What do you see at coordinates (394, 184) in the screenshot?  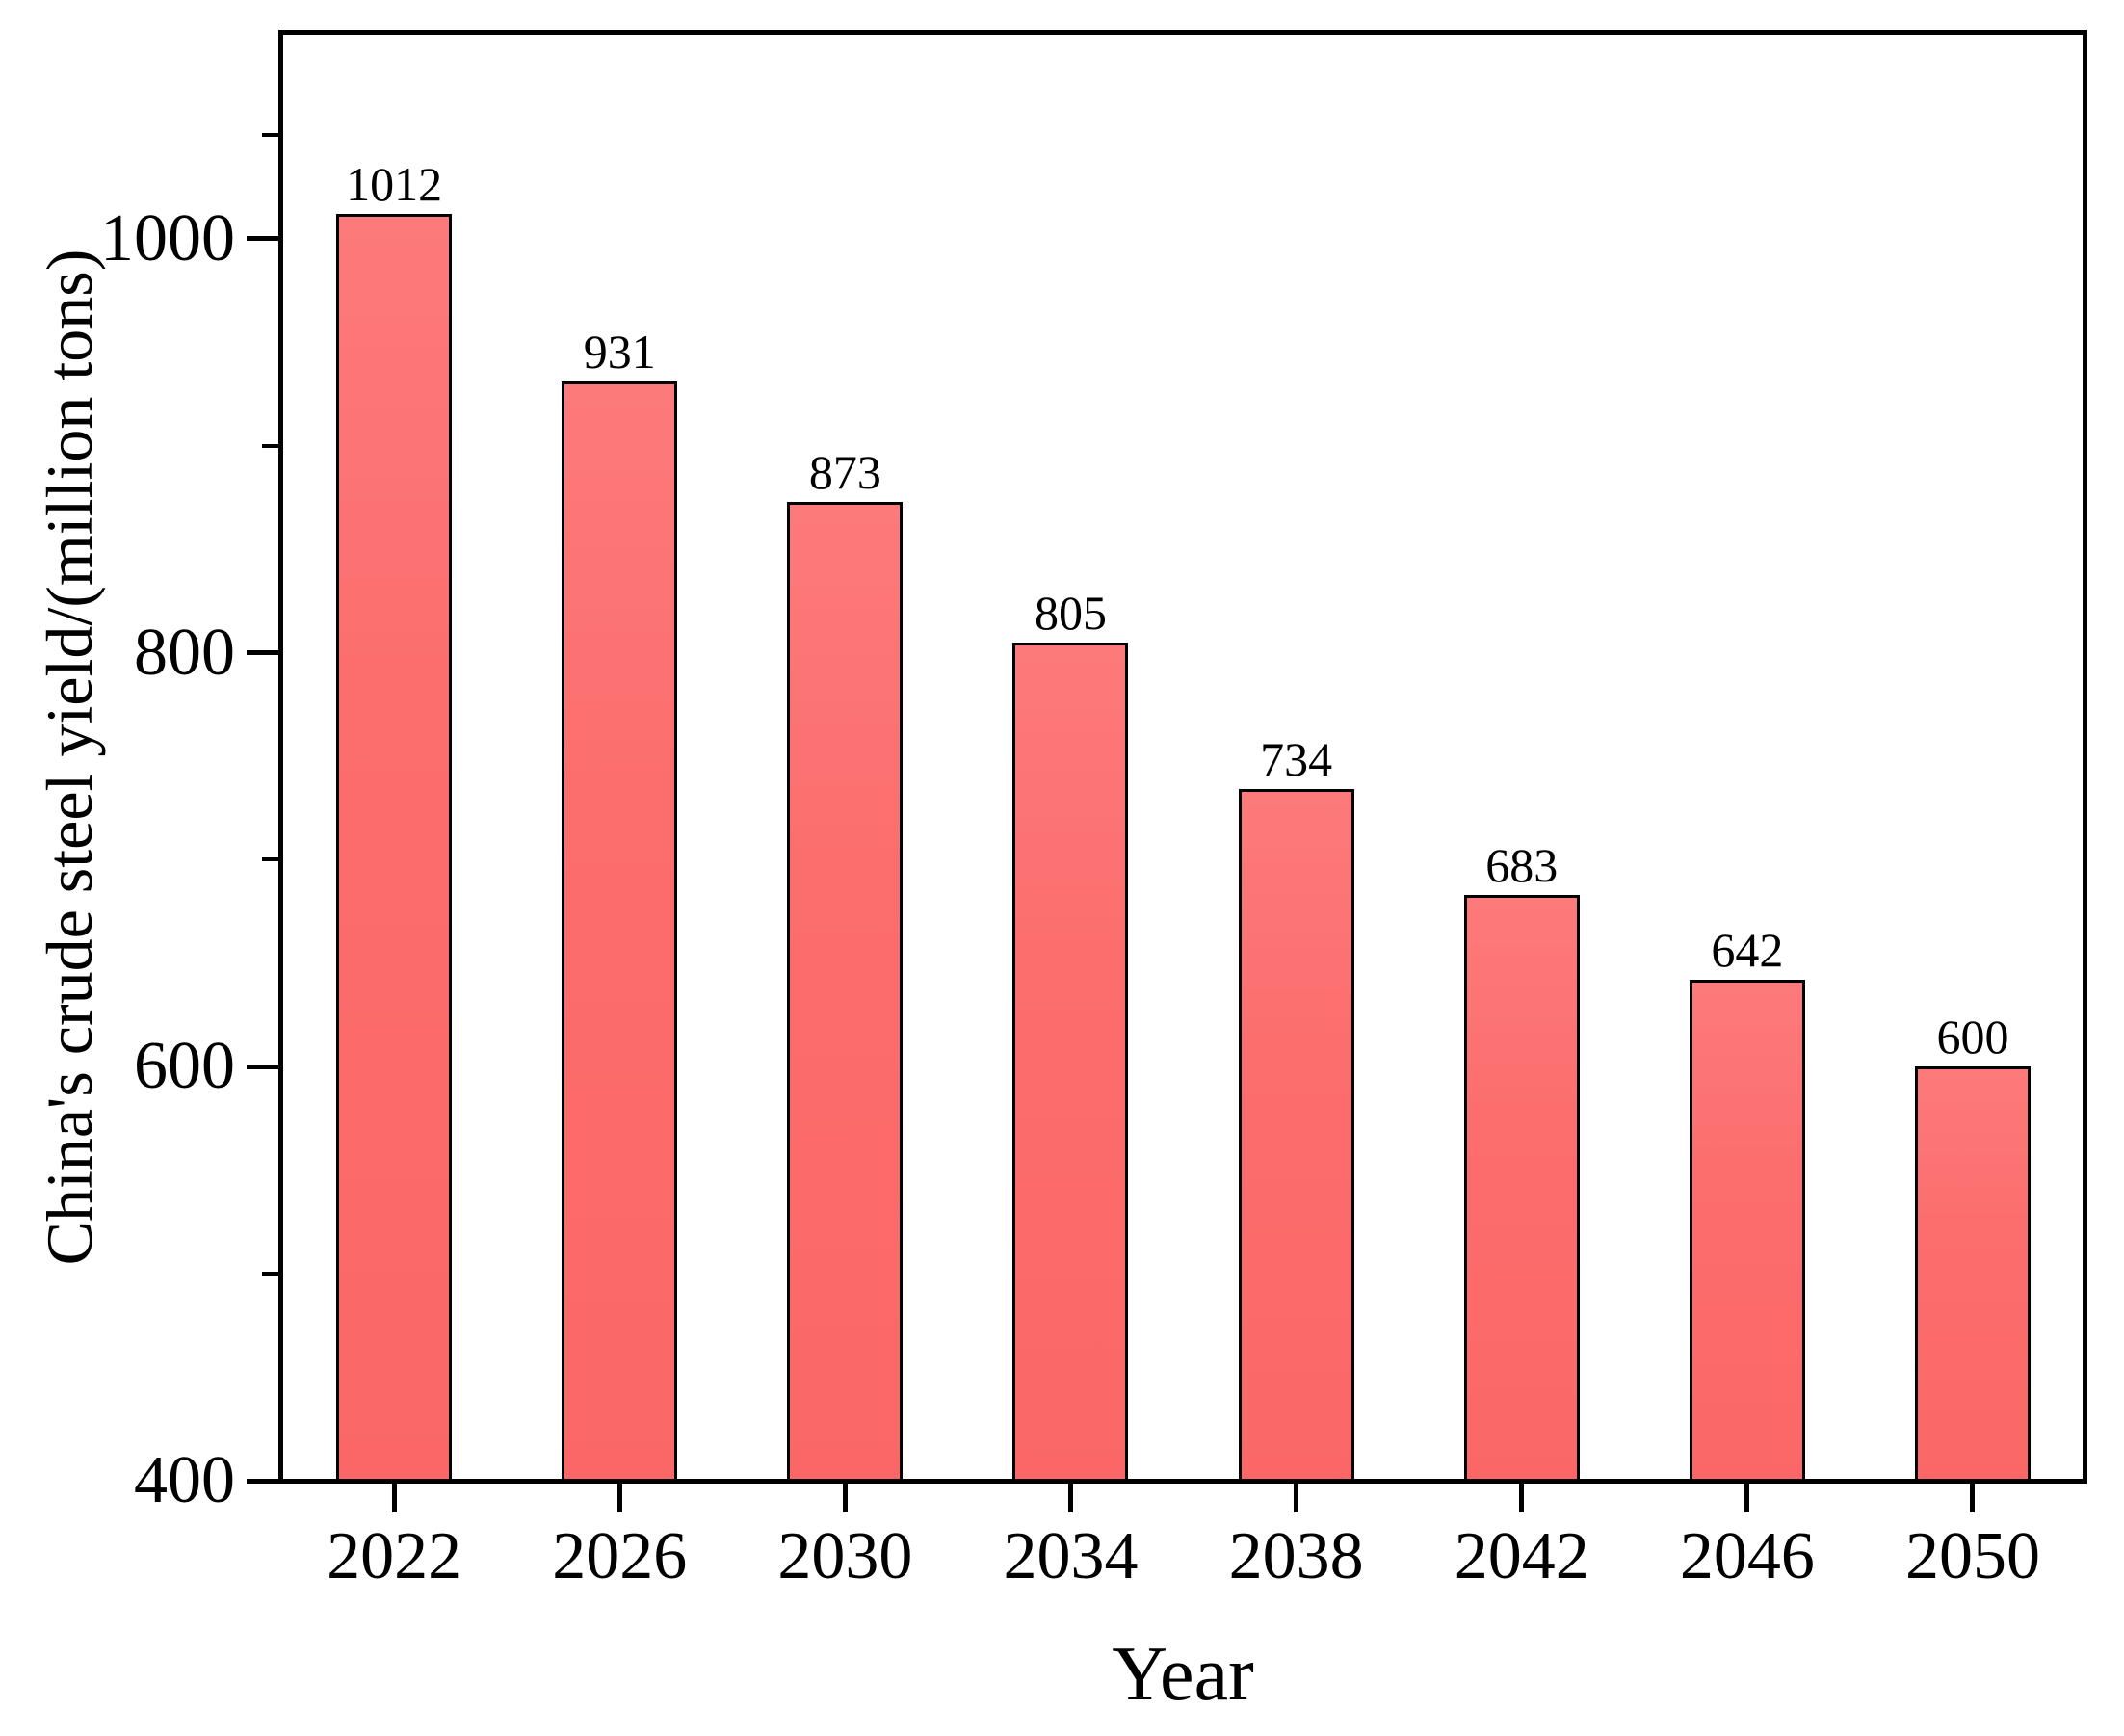 I see `bar-value-label: 1012` at bounding box center [394, 184].